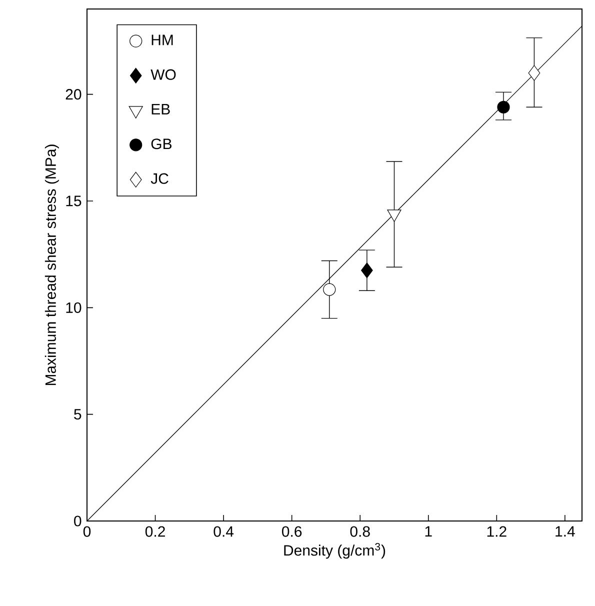  What do you see at coordinates (163, 74) in the screenshot?
I see `legend-label: WO` at bounding box center [163, 74].